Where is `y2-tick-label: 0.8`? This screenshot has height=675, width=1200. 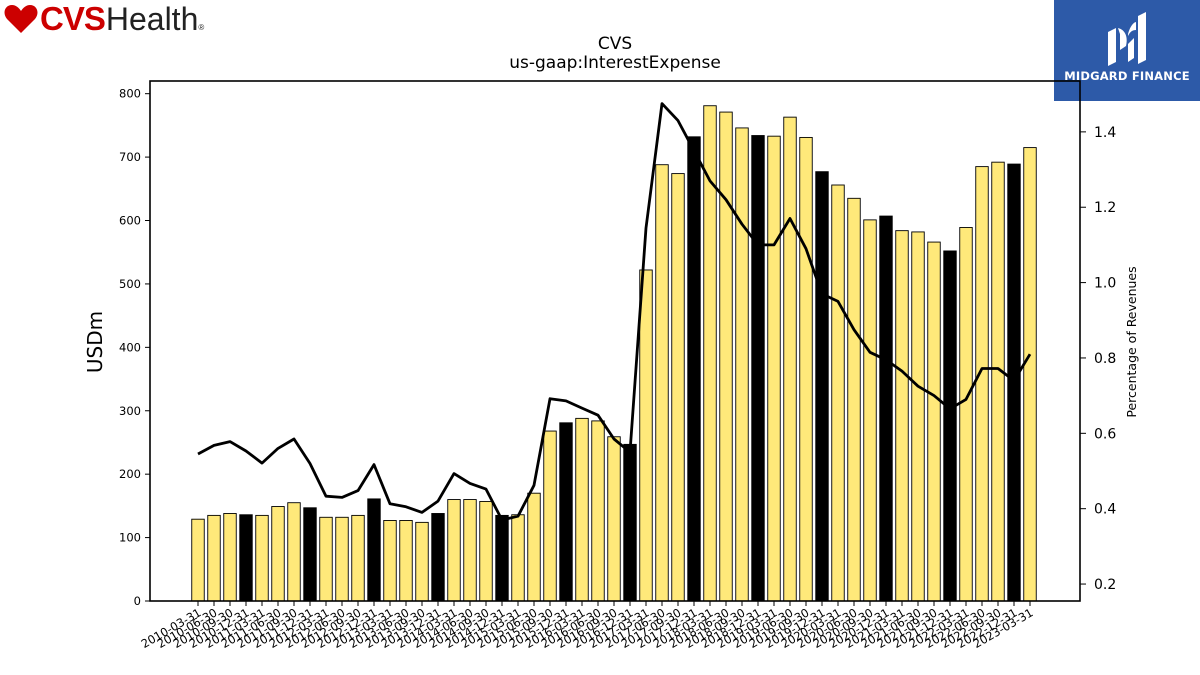
y2-tick-label: 0.8 is located at coordinates (1105, 359).